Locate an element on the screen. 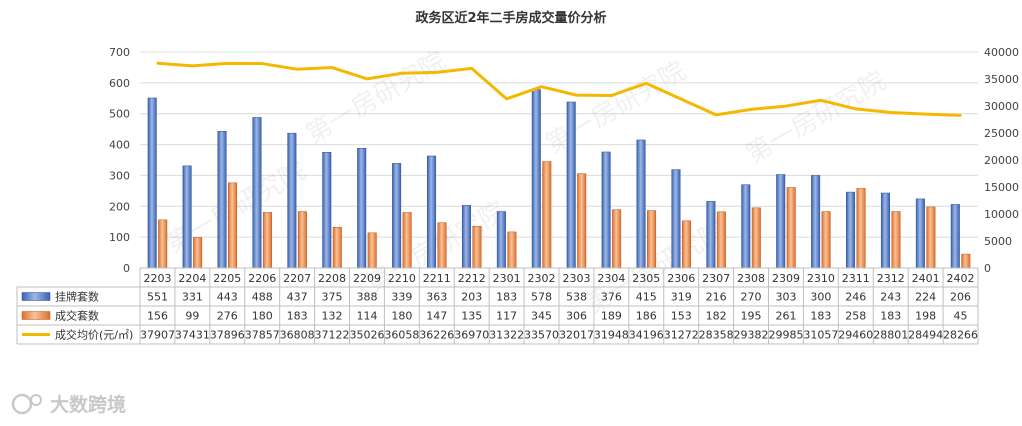  cell-value: 28801 is located at coordinates (890, 335).